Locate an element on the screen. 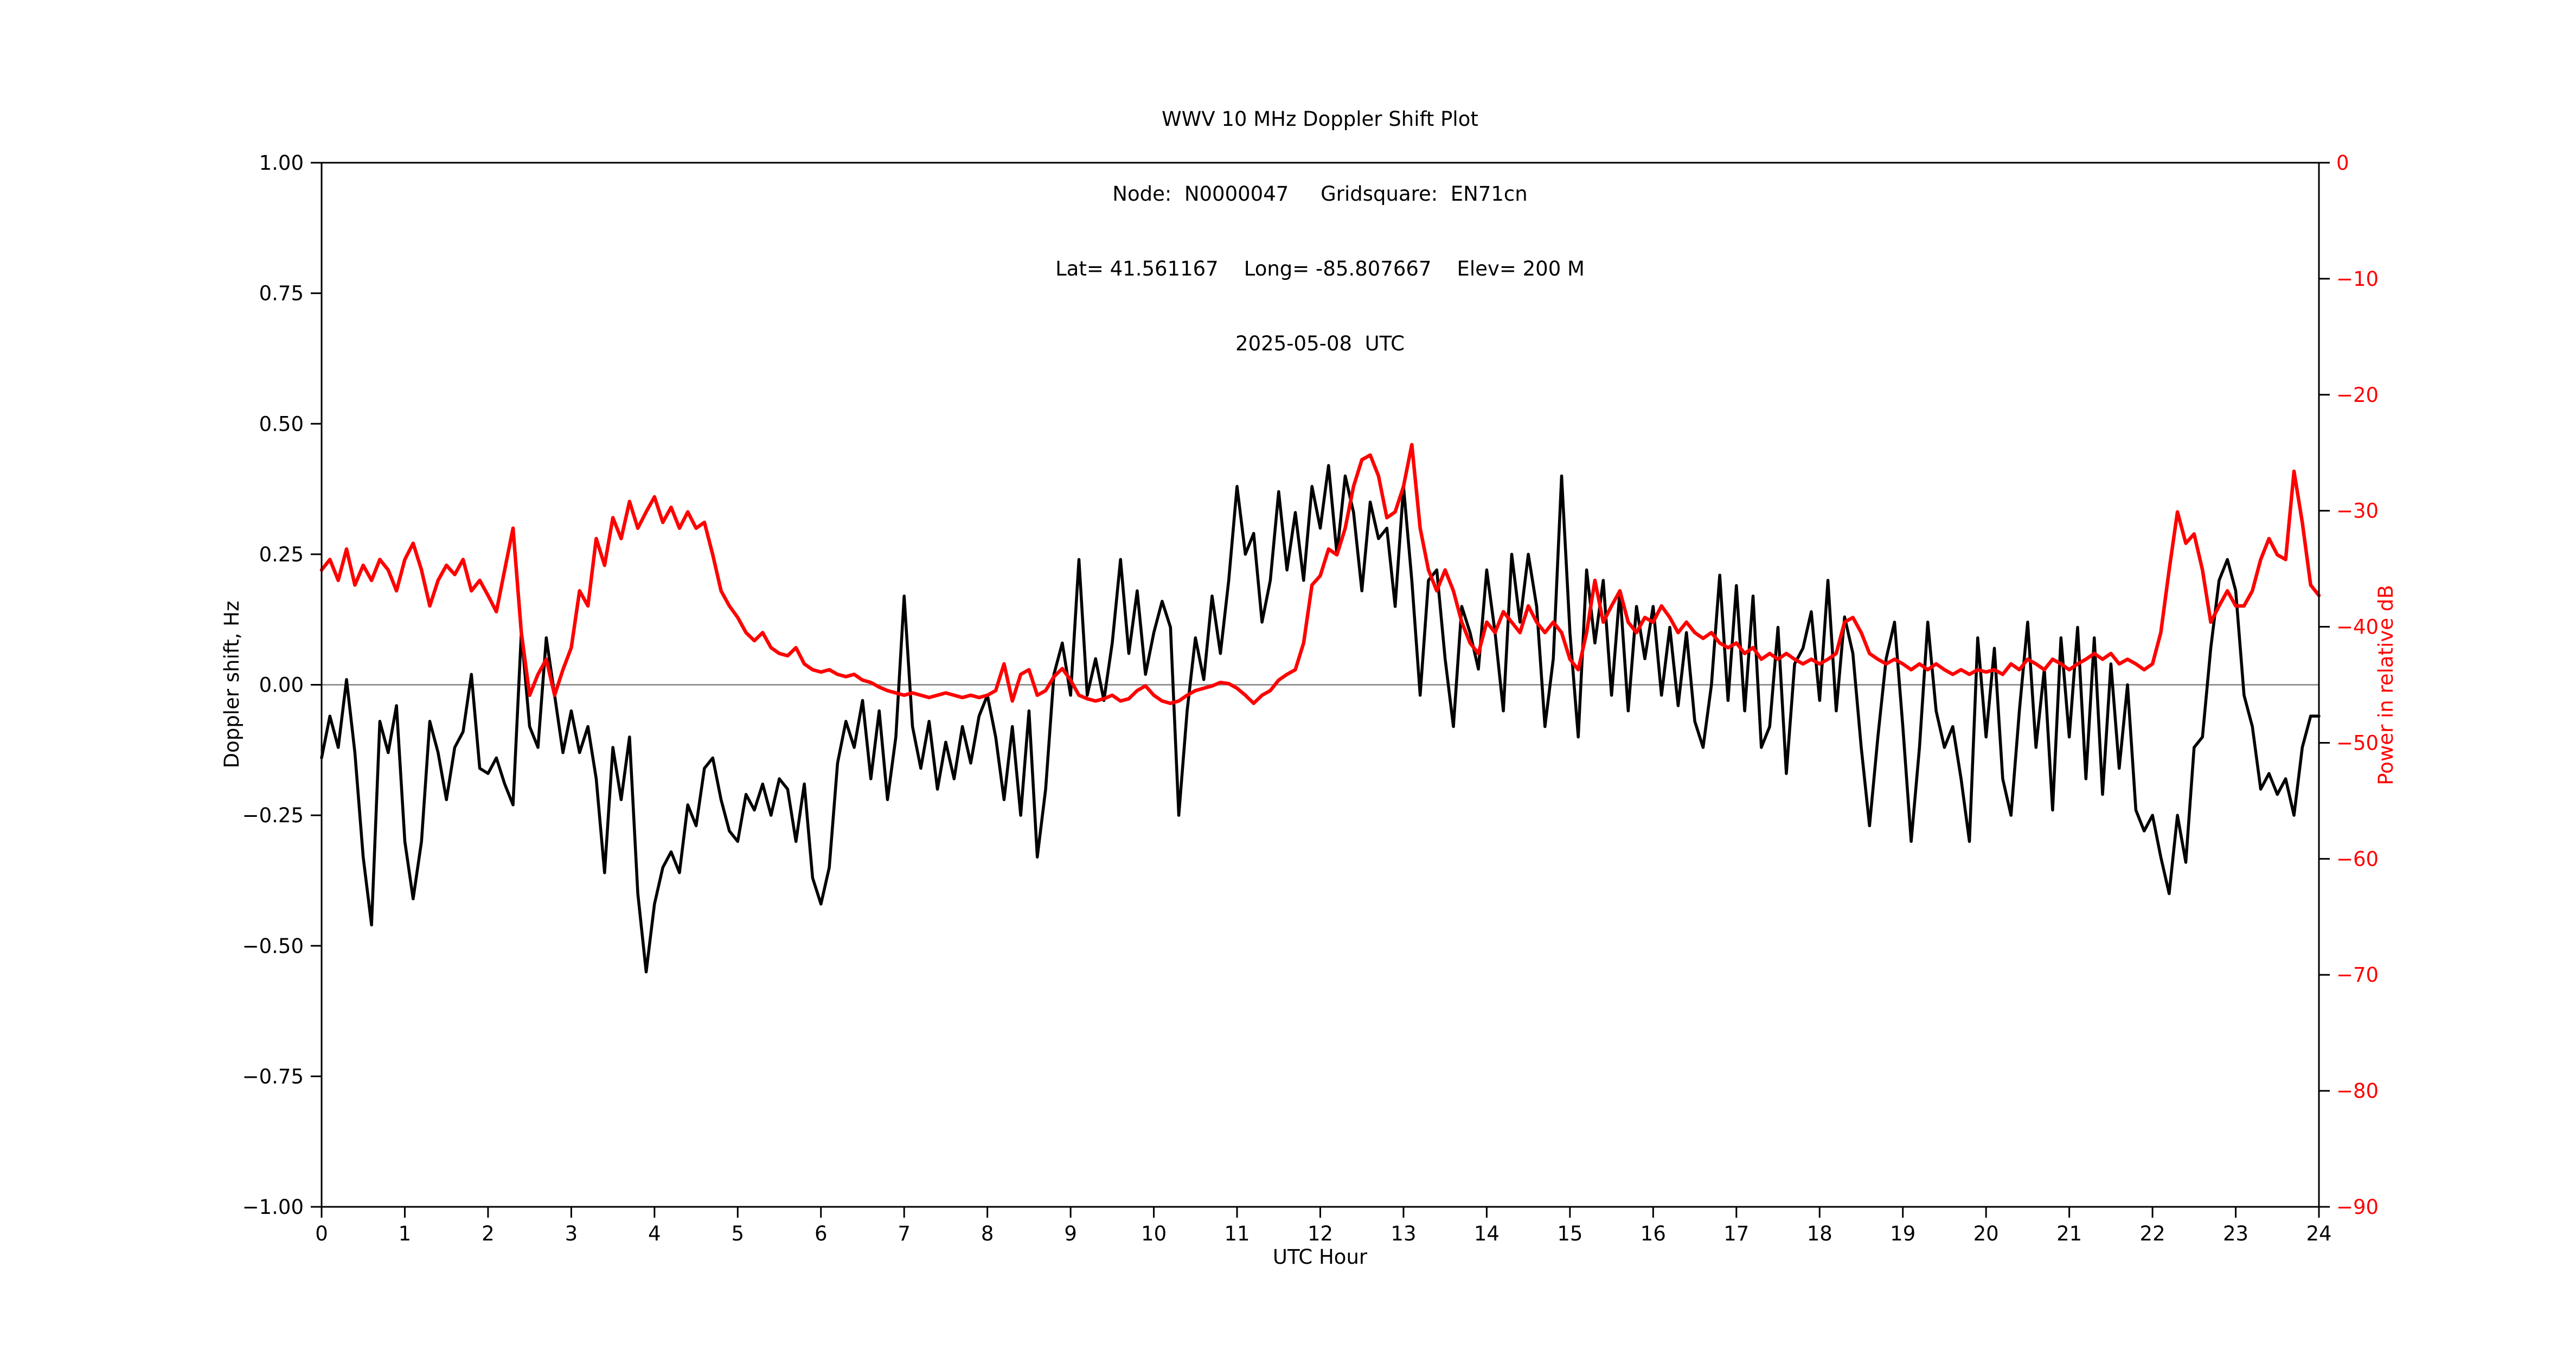 The height and width of the screenshot is (1356, 2576). y-right-tick-label: −10 is located at coordinates (2357, 279).